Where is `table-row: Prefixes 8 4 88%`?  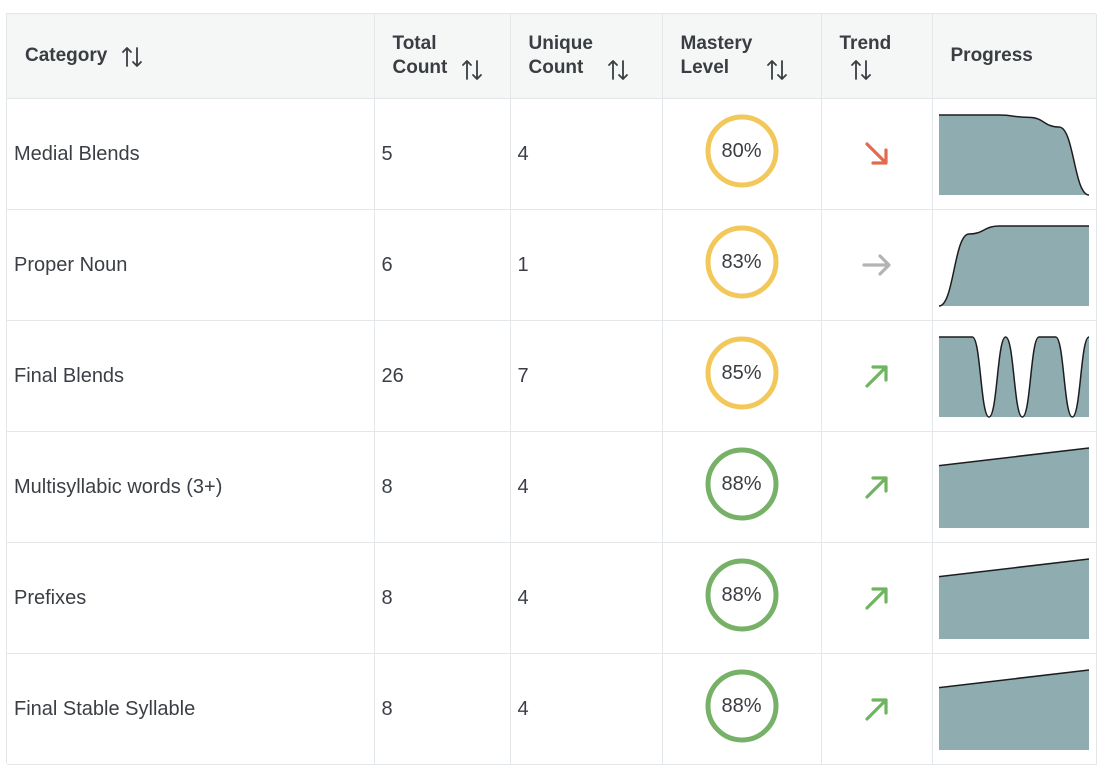
table-row: Prefixes 8 4 88% is located at coordinates (552, 598).